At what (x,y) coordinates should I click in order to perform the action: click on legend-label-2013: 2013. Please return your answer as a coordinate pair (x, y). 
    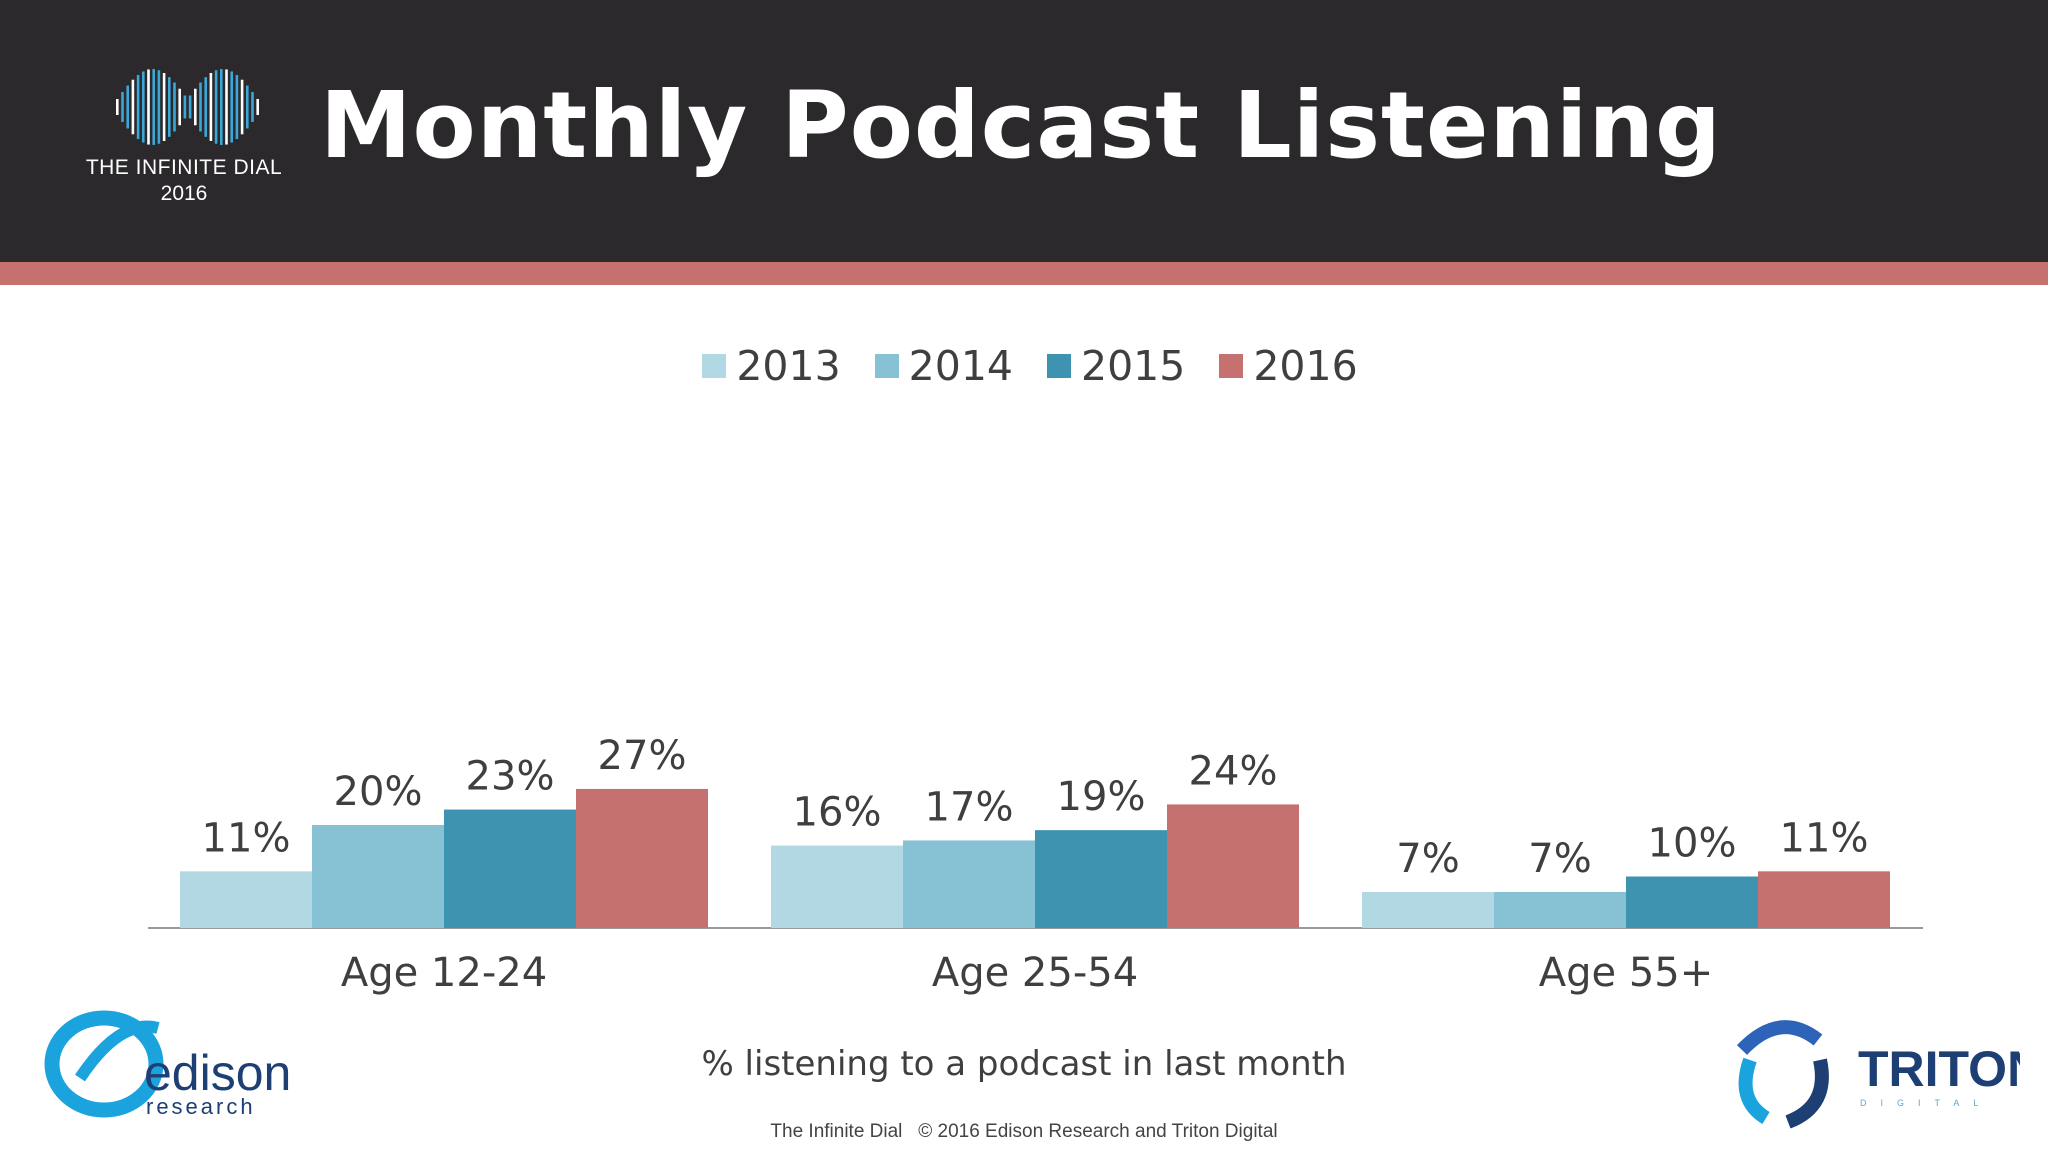
    Looking at the image, I should click on (788, 366).